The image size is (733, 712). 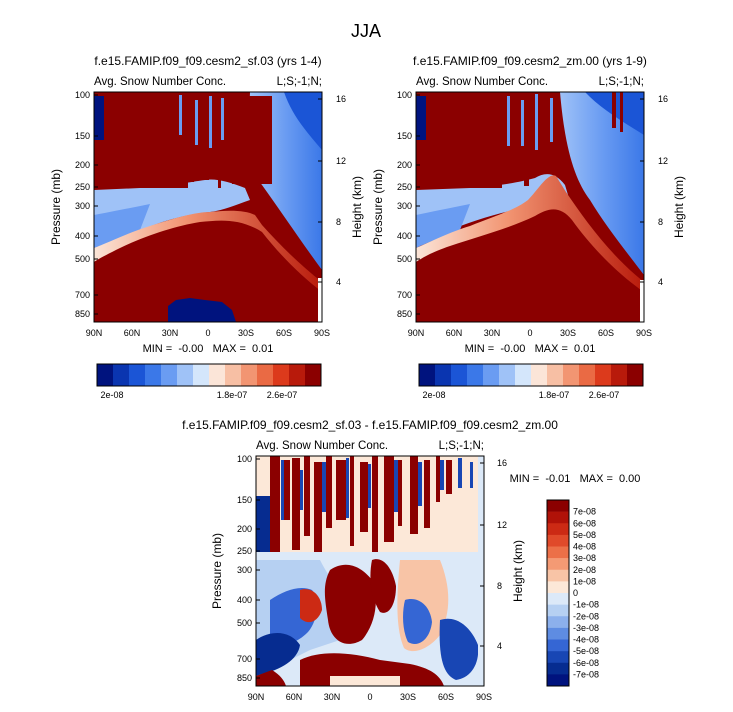 What do you see at coordinates (271, 678) in the screenshot?
I see `panel-3-bottom-left-red` at bounding box center [271, 678].